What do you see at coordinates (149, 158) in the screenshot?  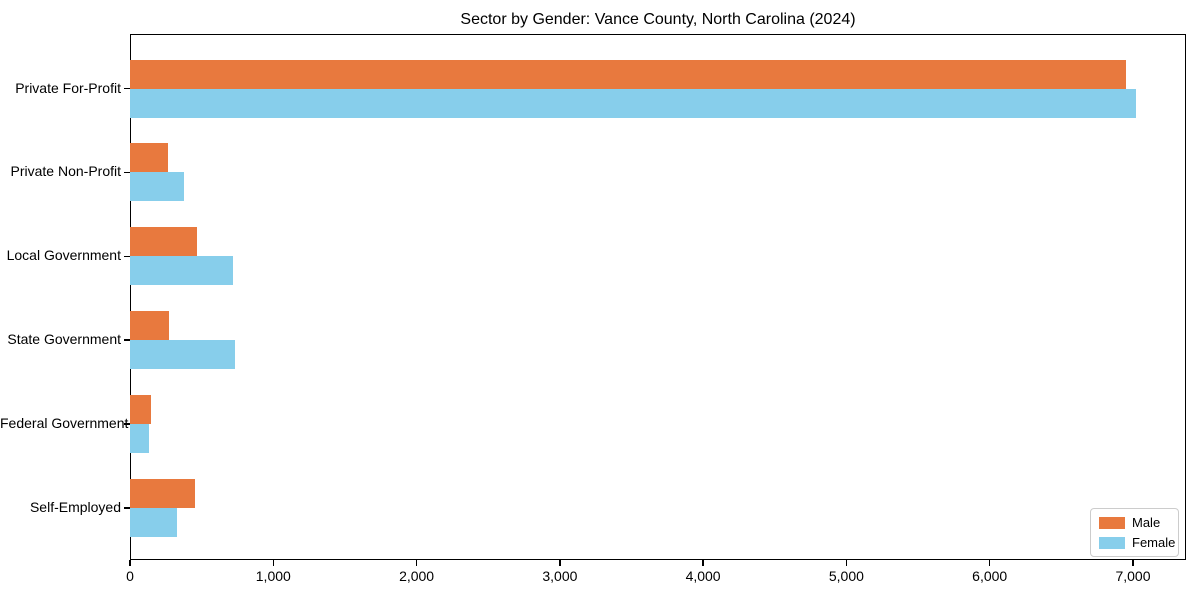 I see `bar-male-private-non-profit` at bounding box center [149, 158].